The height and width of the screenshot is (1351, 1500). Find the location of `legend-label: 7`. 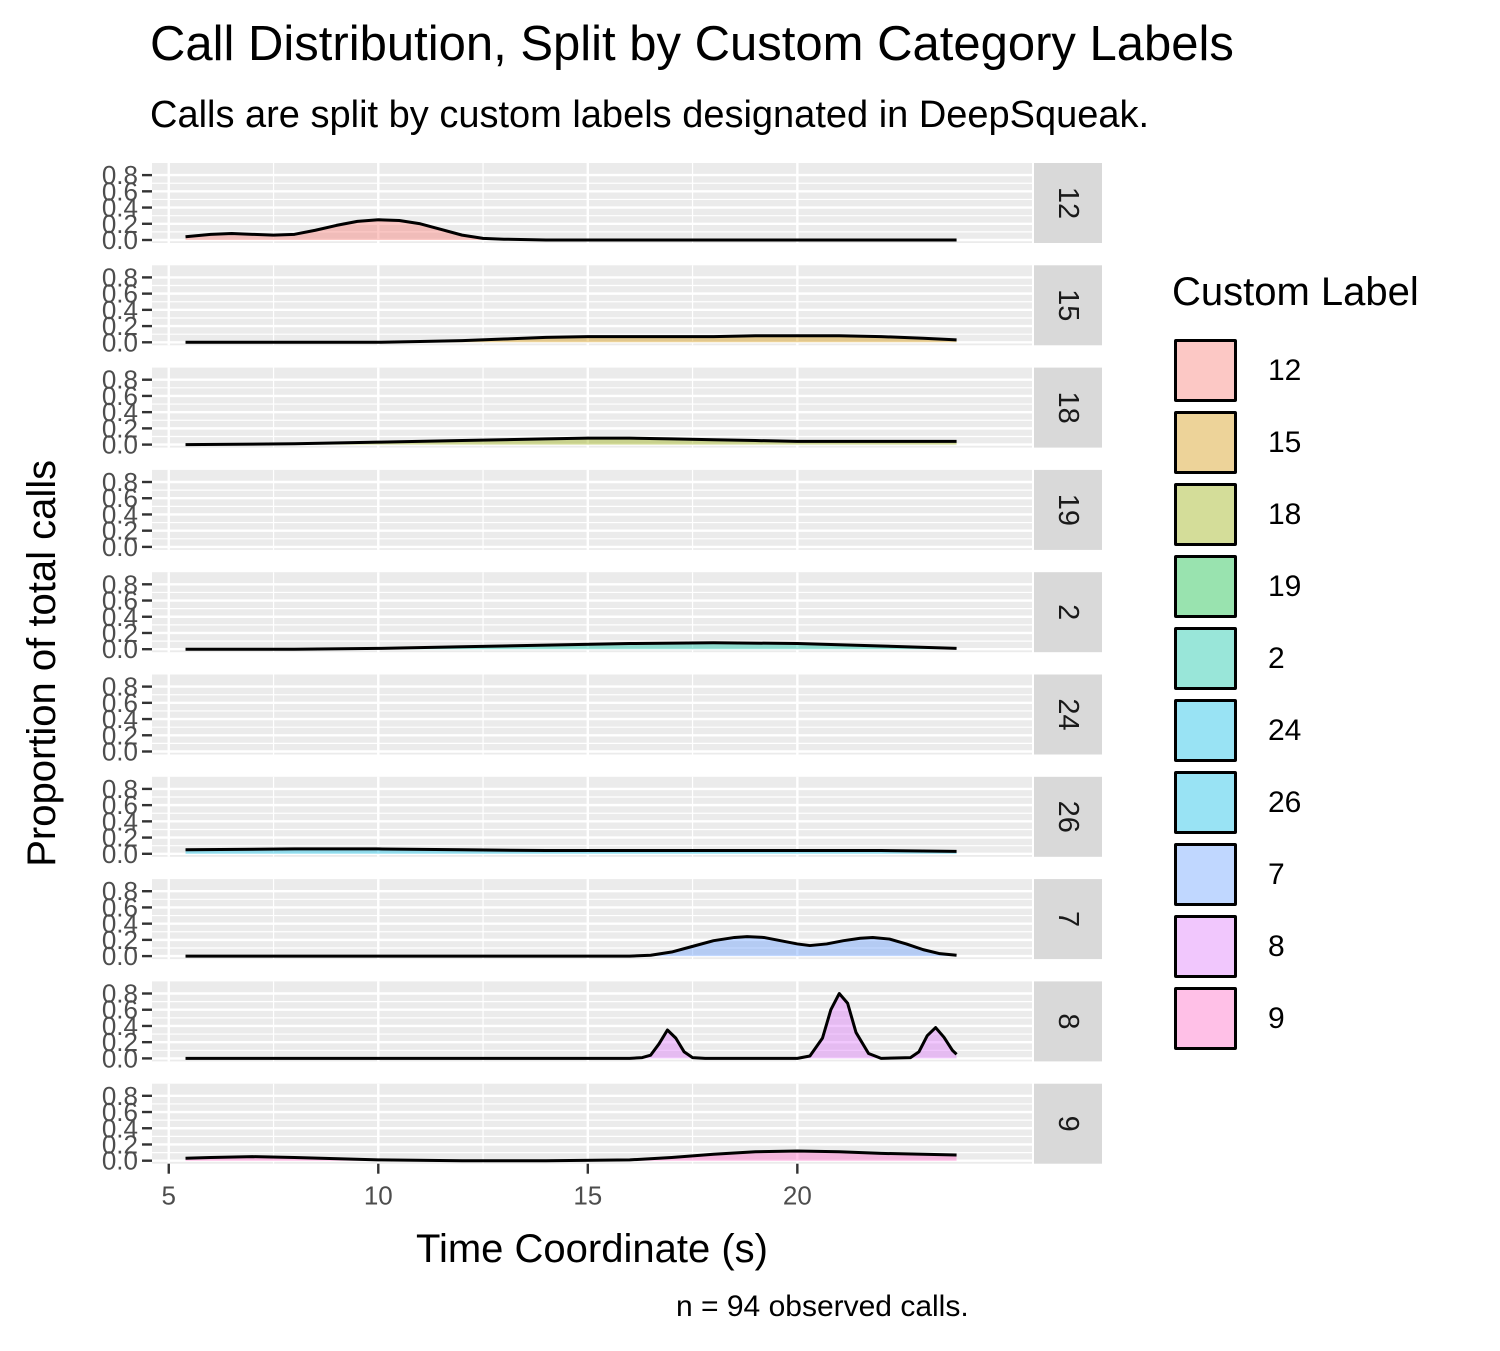

legend-label: 7 is located at coordinates (1276, 874).